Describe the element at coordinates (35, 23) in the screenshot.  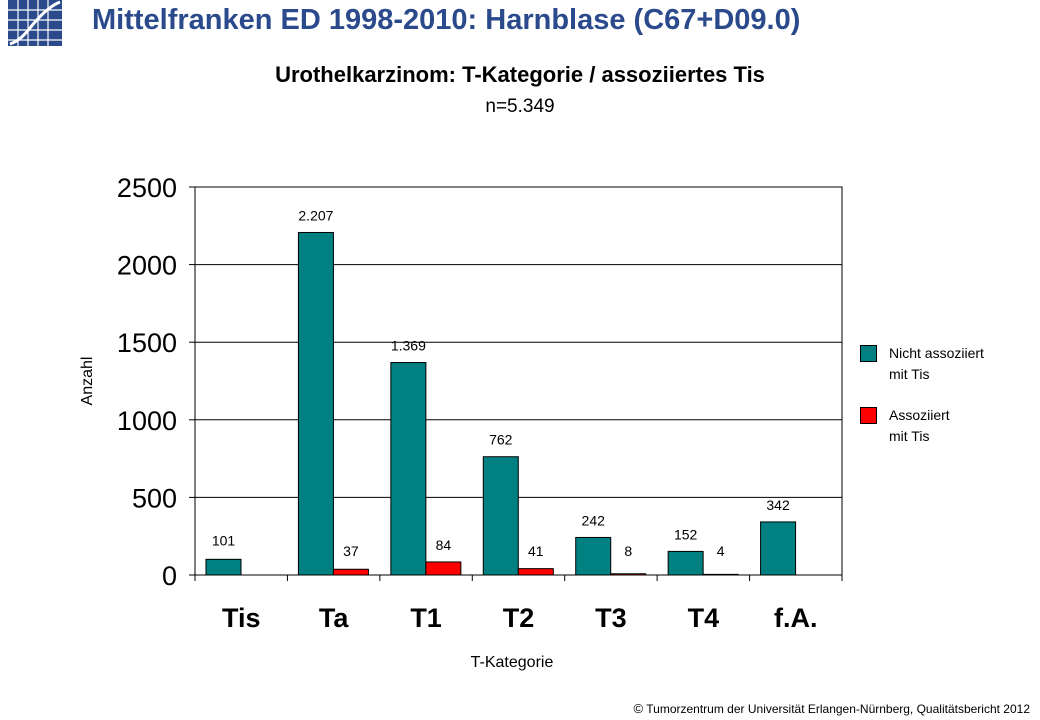
I see `tumorzentrum-logo-icon` at that location.